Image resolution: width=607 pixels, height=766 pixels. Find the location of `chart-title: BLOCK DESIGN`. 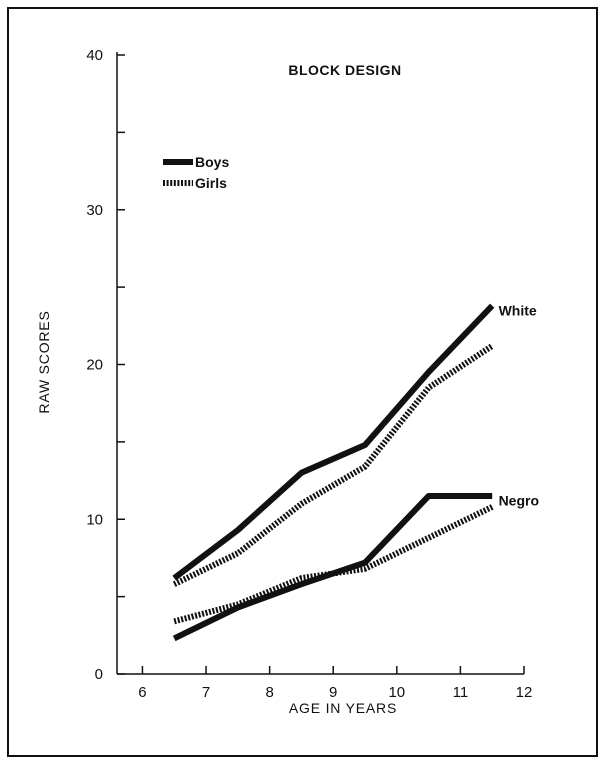

chart-title: BLOCK DESIGN is located at coordinates (344, 70).